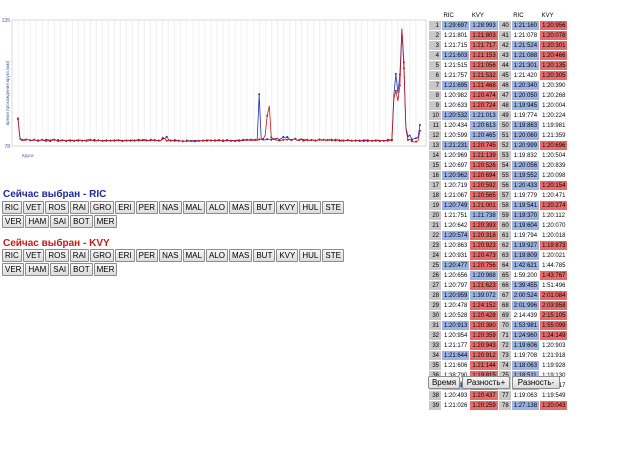 This screenshot has height=463, width=640. I want to click on lap-number: 18, so click(435, 195).